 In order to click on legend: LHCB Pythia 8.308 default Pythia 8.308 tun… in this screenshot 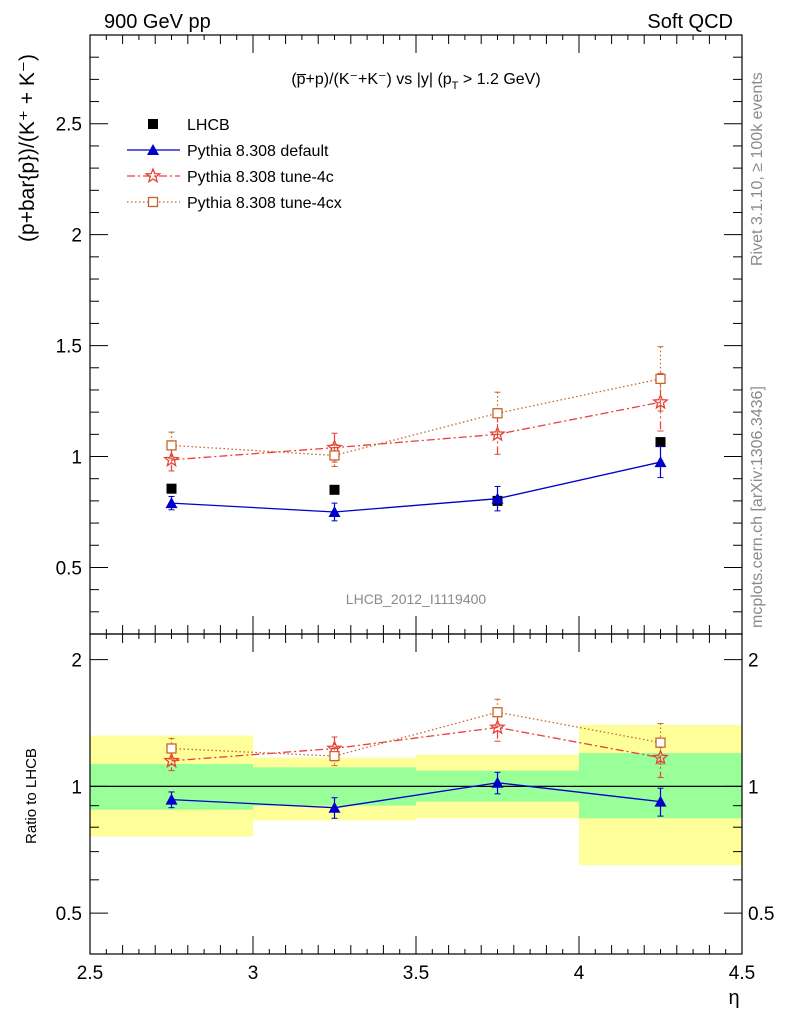, I will do `click(234, 164)`.